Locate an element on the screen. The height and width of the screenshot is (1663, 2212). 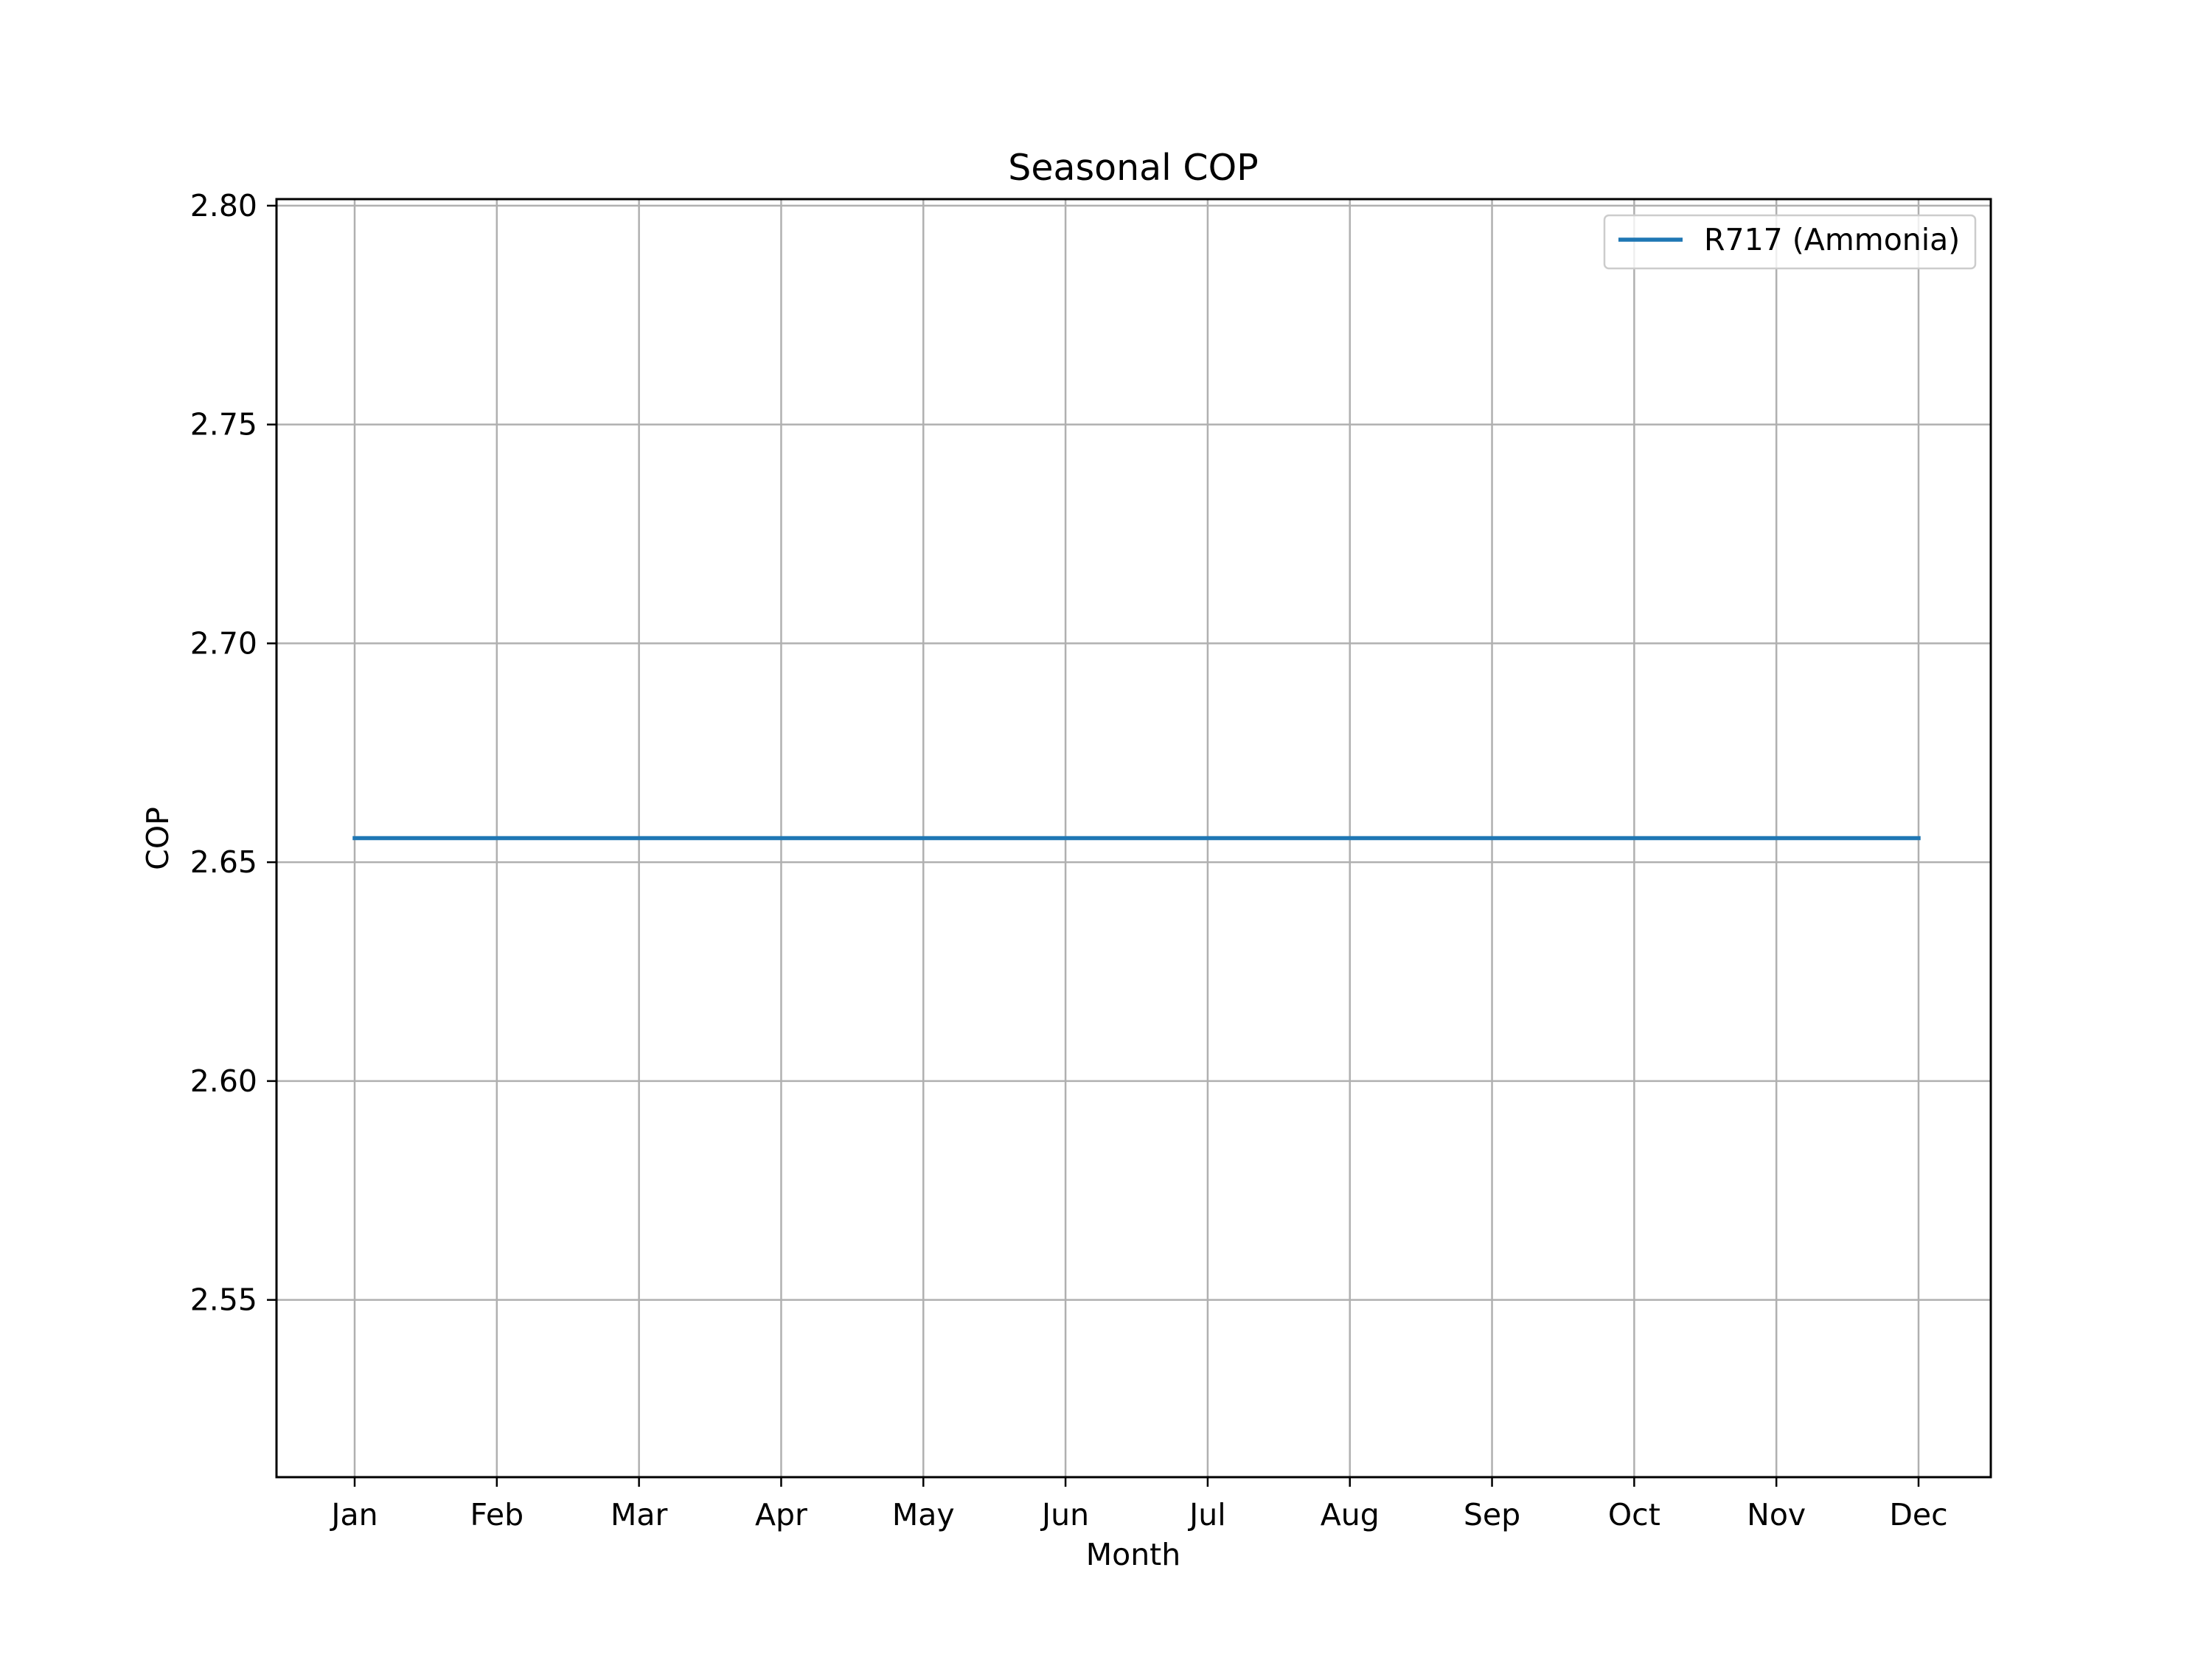
y-tick-label: 2.75 is located at coordinates (223, 424).